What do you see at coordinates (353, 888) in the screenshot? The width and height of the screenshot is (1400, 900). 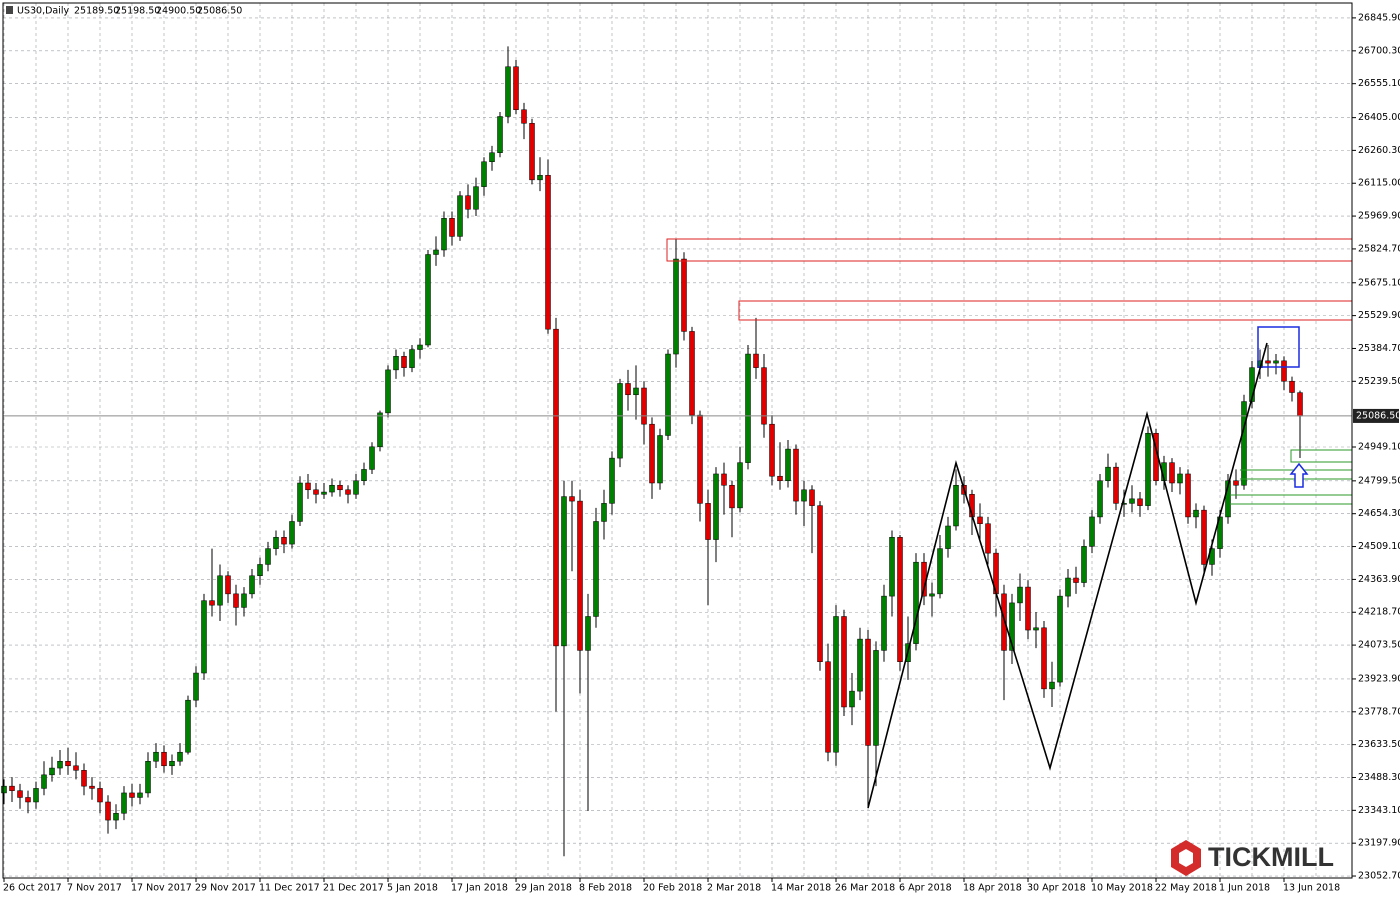 I see `x-tick-label: 21 Dec 2017` at bounding box center [353, 888].